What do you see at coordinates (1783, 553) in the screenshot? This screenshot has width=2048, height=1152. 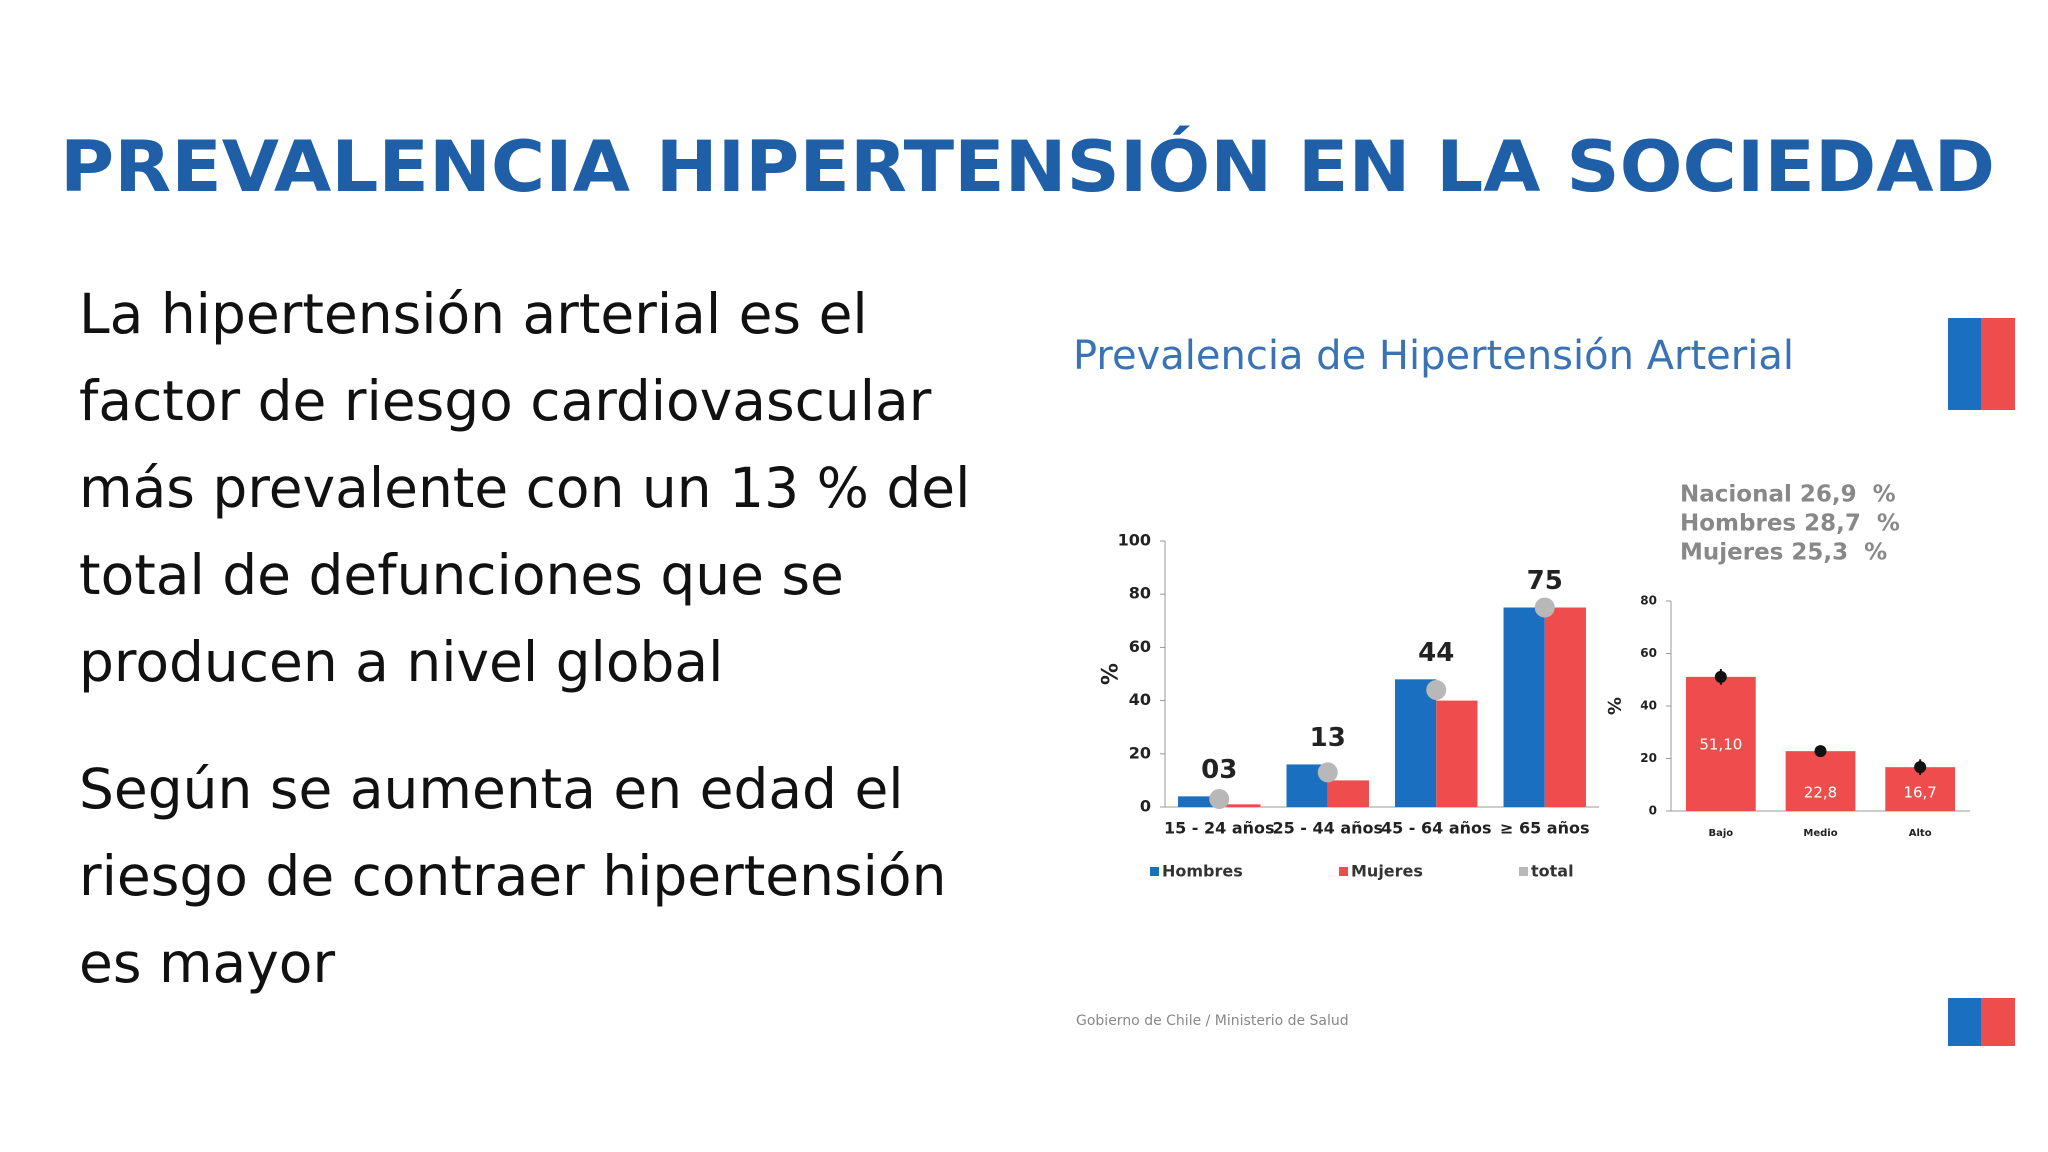 I see `annotation: Mujeres 25,3 %` at bounding box center [1783, 553].